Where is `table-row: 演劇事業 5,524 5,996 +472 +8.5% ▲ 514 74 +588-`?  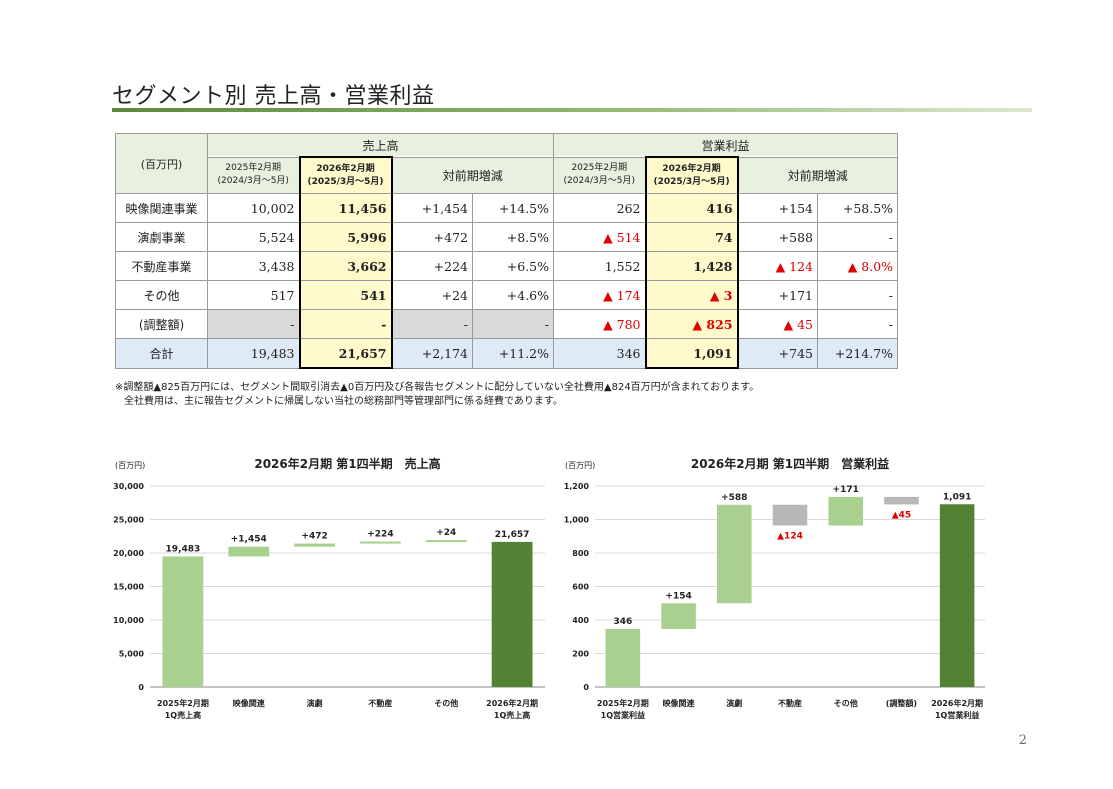 table-row: 演劇事業 5,524 5,996 +472 +8.5% ▲ 514 74 +588- is located at coordinates (507, 237).